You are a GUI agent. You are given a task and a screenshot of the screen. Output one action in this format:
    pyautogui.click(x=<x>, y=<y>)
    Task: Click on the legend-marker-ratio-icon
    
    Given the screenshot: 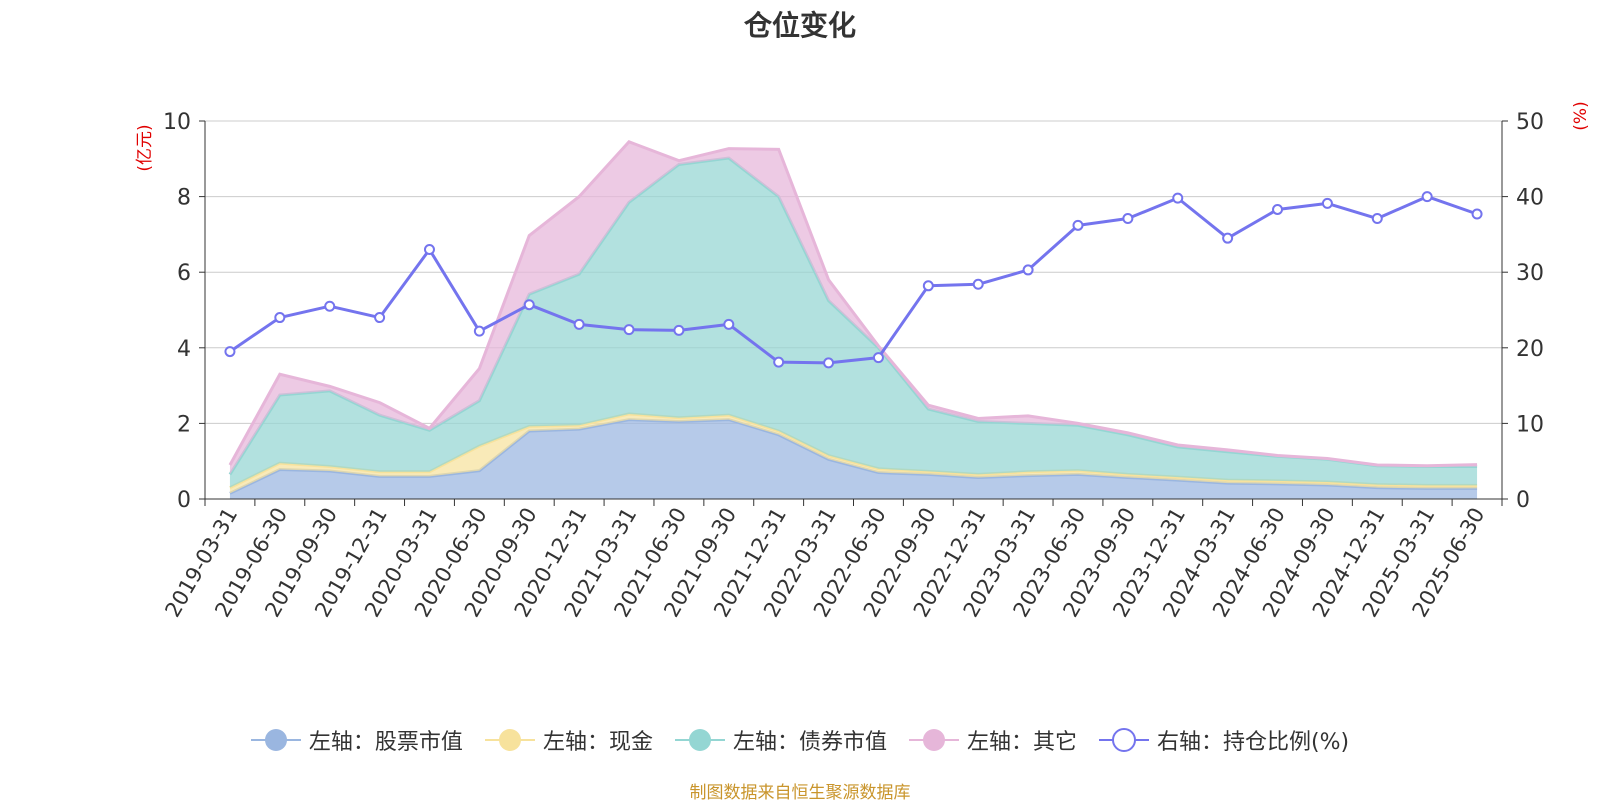 What is the action you would take?
    pyautogui.click(x=1123, y=740)
    